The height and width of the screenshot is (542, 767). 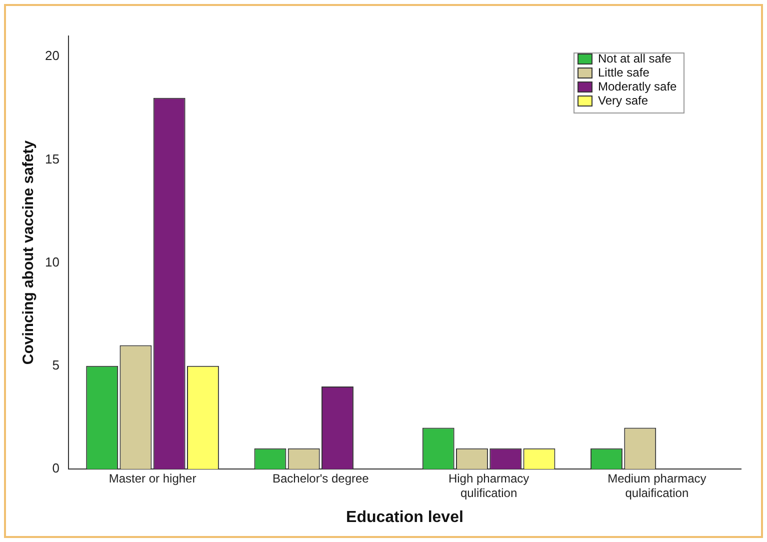 I want to click on legend-label: Not at all safe, so click(x=635, y=58).